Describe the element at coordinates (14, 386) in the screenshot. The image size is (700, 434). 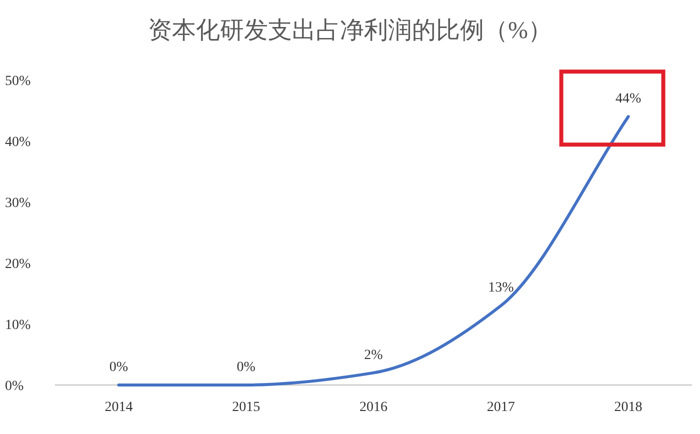
I see `y-tick-label: 0%` at that location.